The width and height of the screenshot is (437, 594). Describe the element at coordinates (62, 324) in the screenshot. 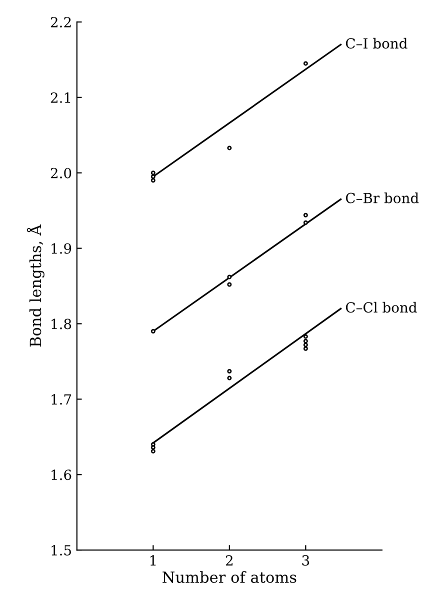

I see `y-tick-label: 1.8` at that location.